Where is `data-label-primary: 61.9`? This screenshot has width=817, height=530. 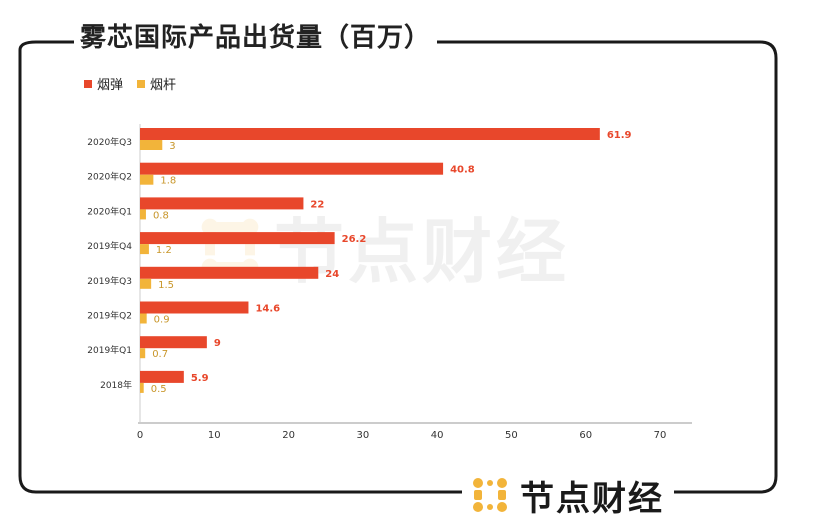
data-label-primary: 61.9 is located at coordinates (619, 135).